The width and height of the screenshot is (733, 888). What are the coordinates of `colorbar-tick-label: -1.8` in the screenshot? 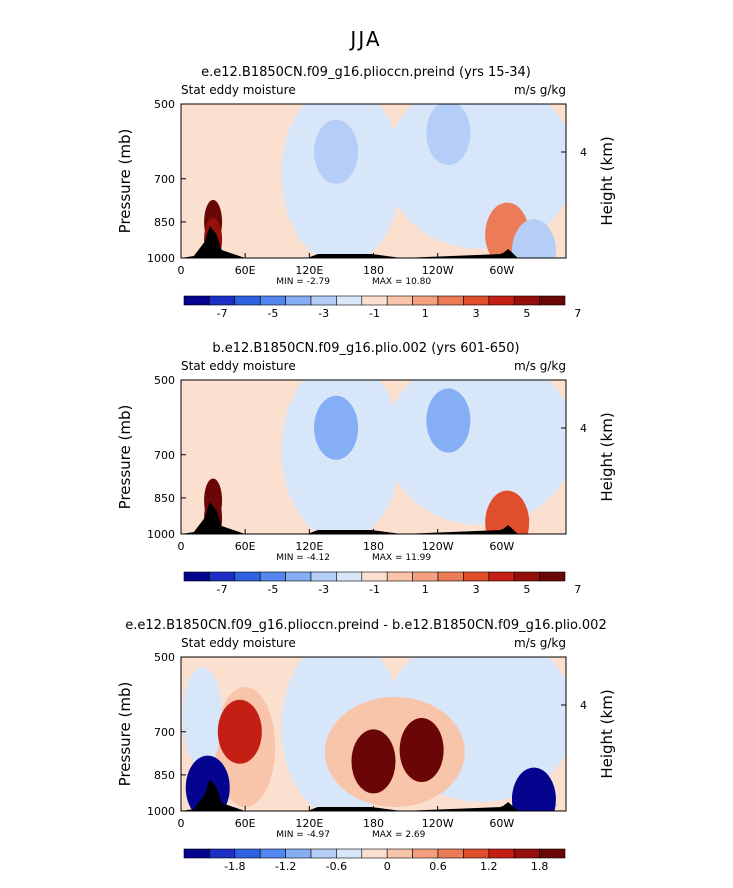 It's located at (234, 866).